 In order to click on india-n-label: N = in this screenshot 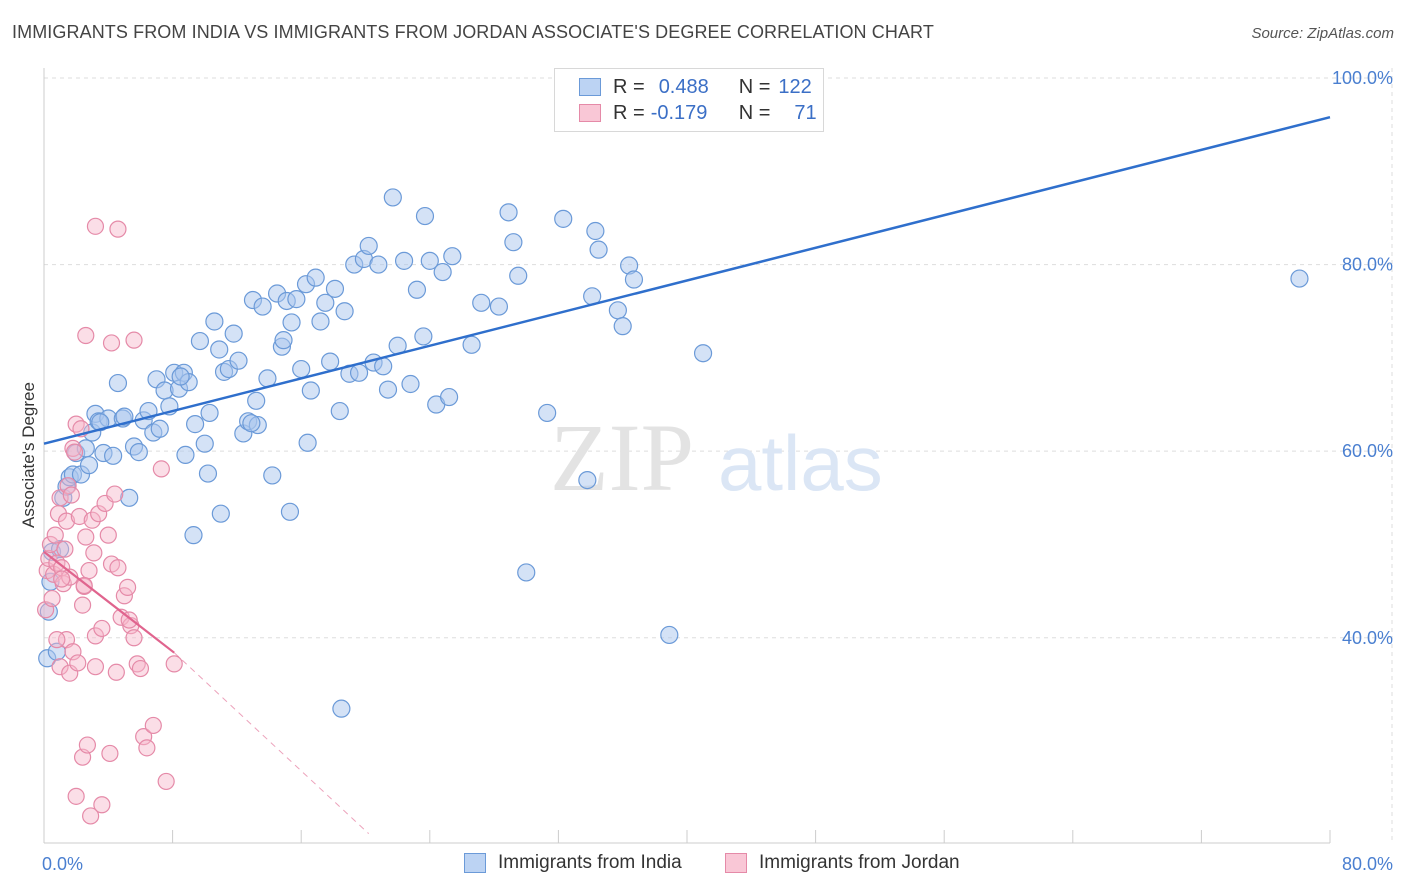, I will do `click(754, 86)`.